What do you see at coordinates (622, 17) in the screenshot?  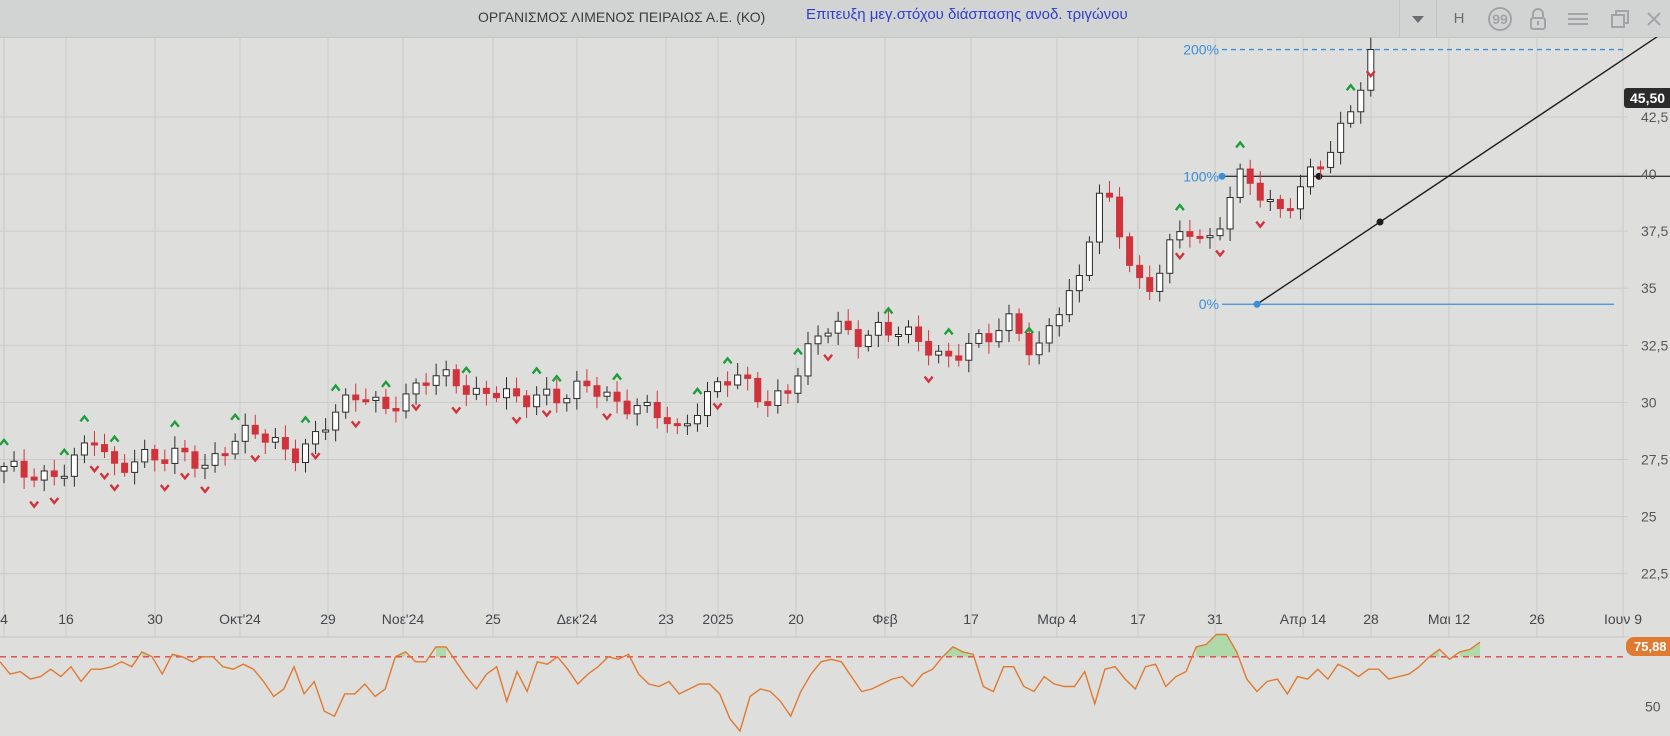 I see `instrument-title: ΟΡΓΑΝΙΣΜΟΣ ΛΙΜΕΝΟΣ ΠΕΙΡΑΙΩΣ Α.Ε. (ΚΟ)` at bounding box center [622, 17].